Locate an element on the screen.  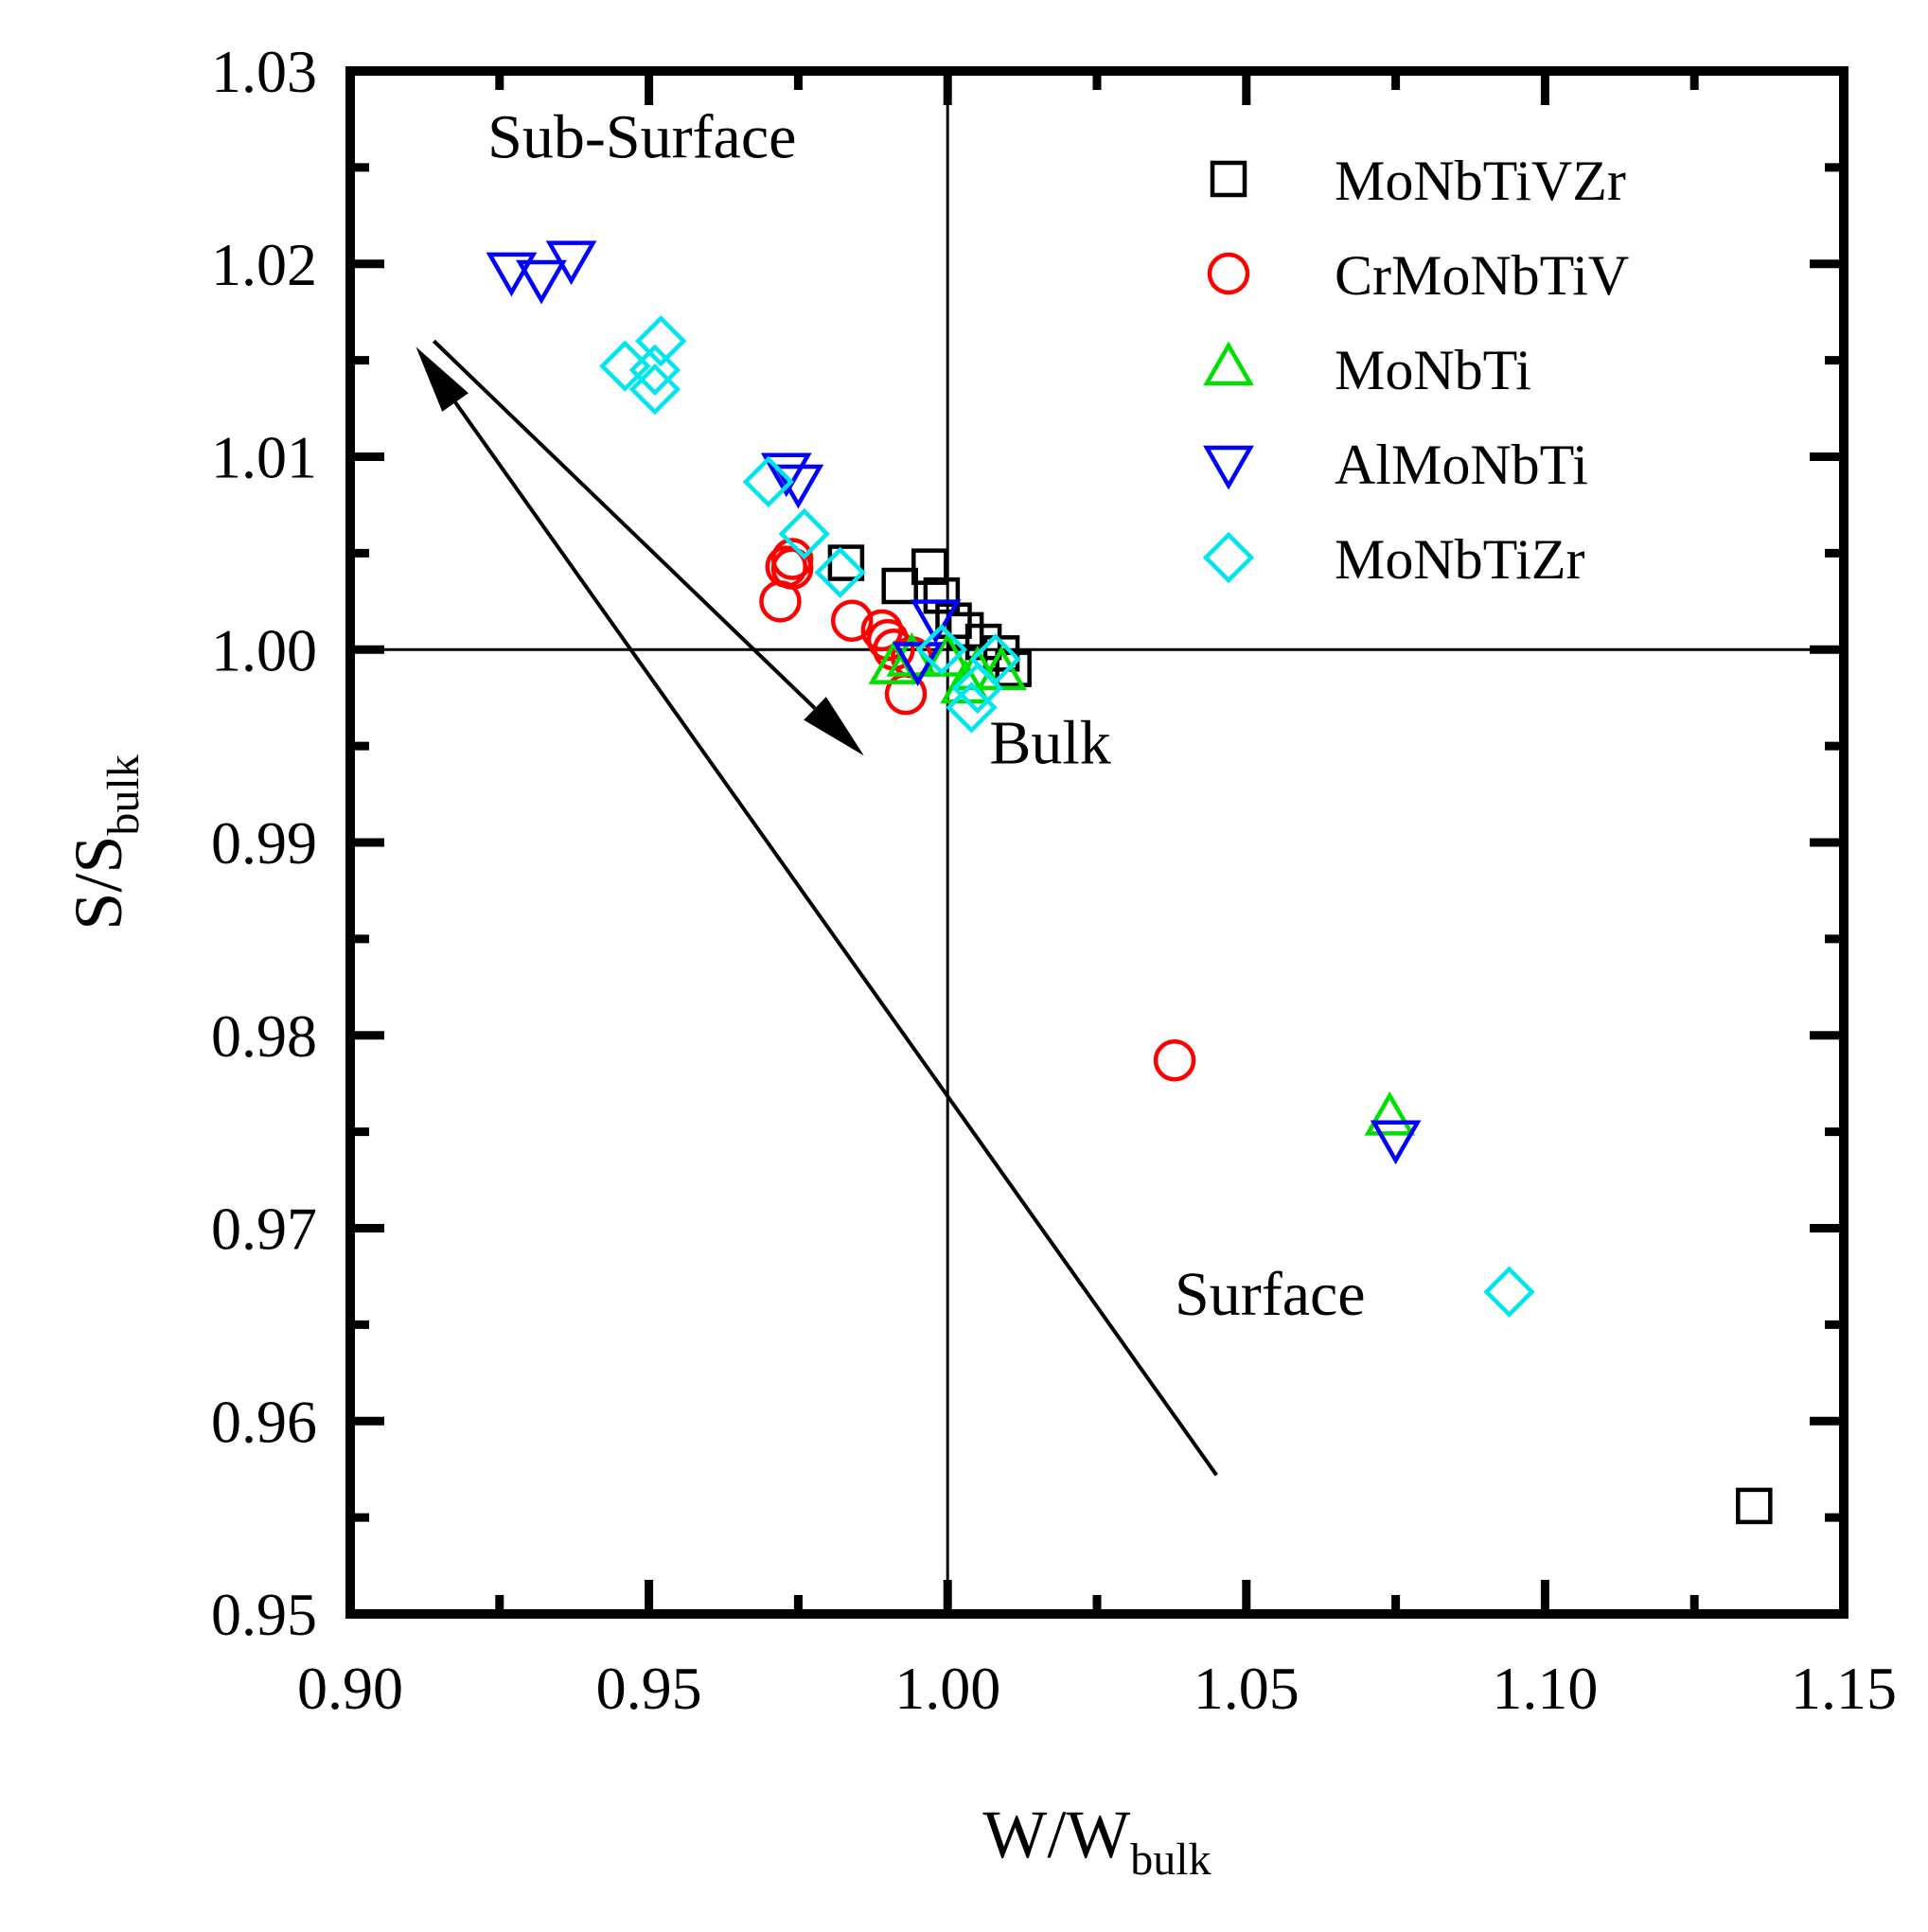
x-tick-labels: 0.90 0.95 1.00 1.05 1.10 1.15 is located at coordinates (1097, 1688).